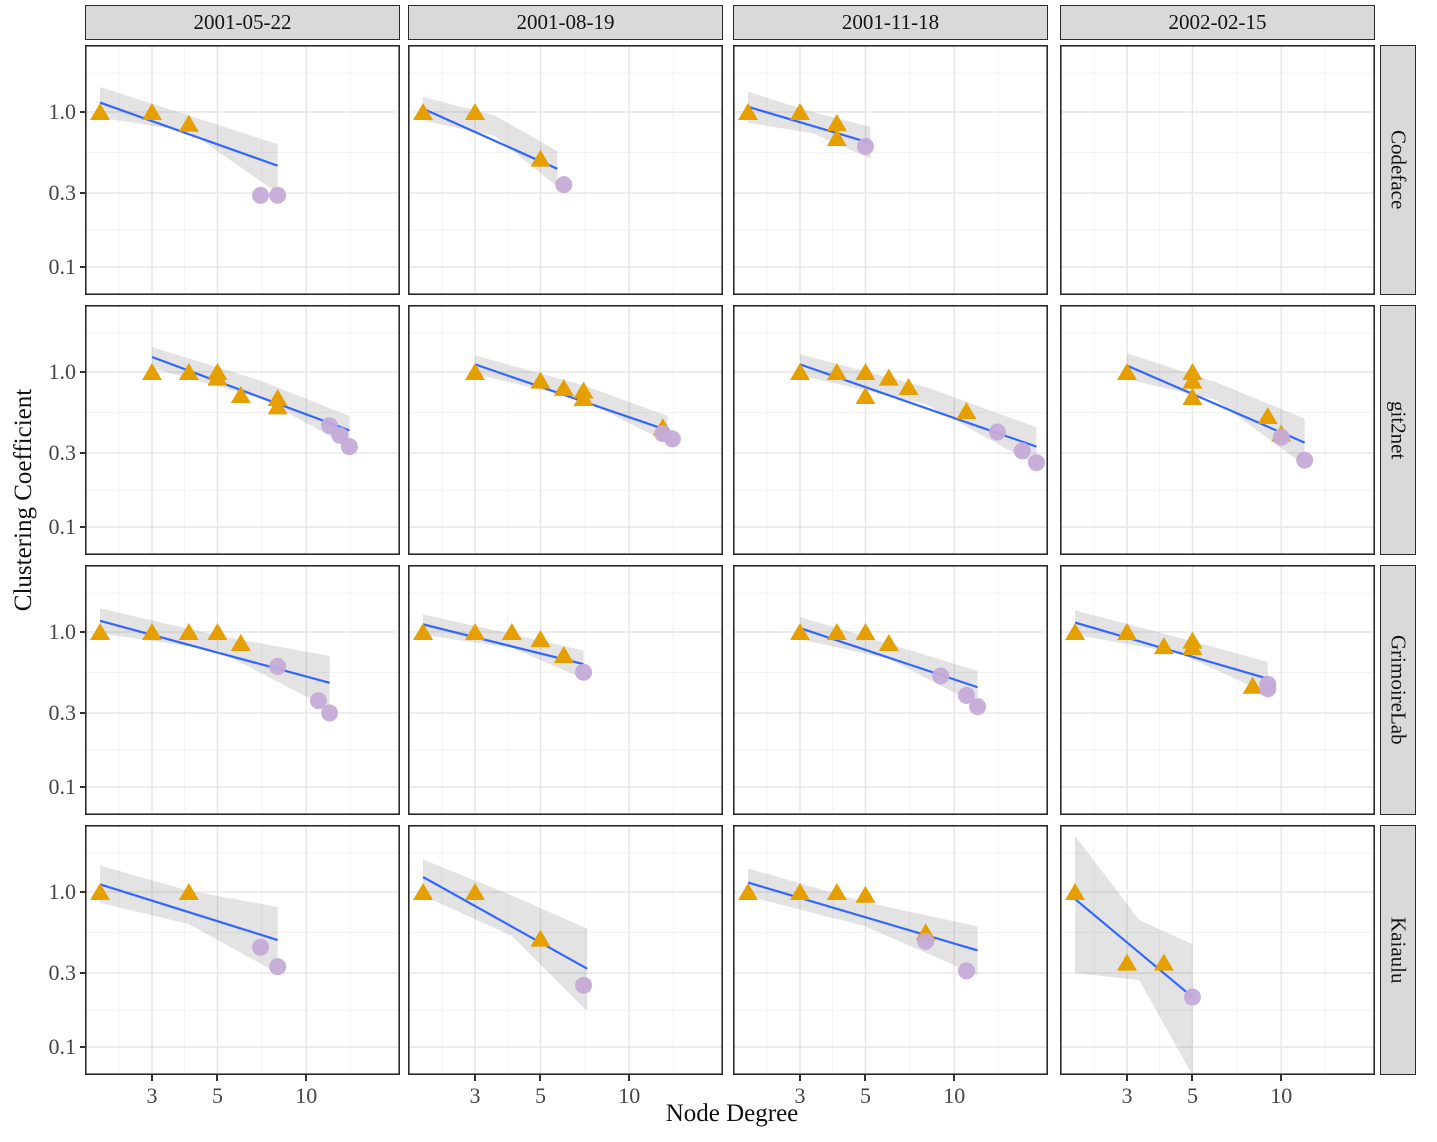  I want to click on y-tick-label: 1.0, so click(52, 892).